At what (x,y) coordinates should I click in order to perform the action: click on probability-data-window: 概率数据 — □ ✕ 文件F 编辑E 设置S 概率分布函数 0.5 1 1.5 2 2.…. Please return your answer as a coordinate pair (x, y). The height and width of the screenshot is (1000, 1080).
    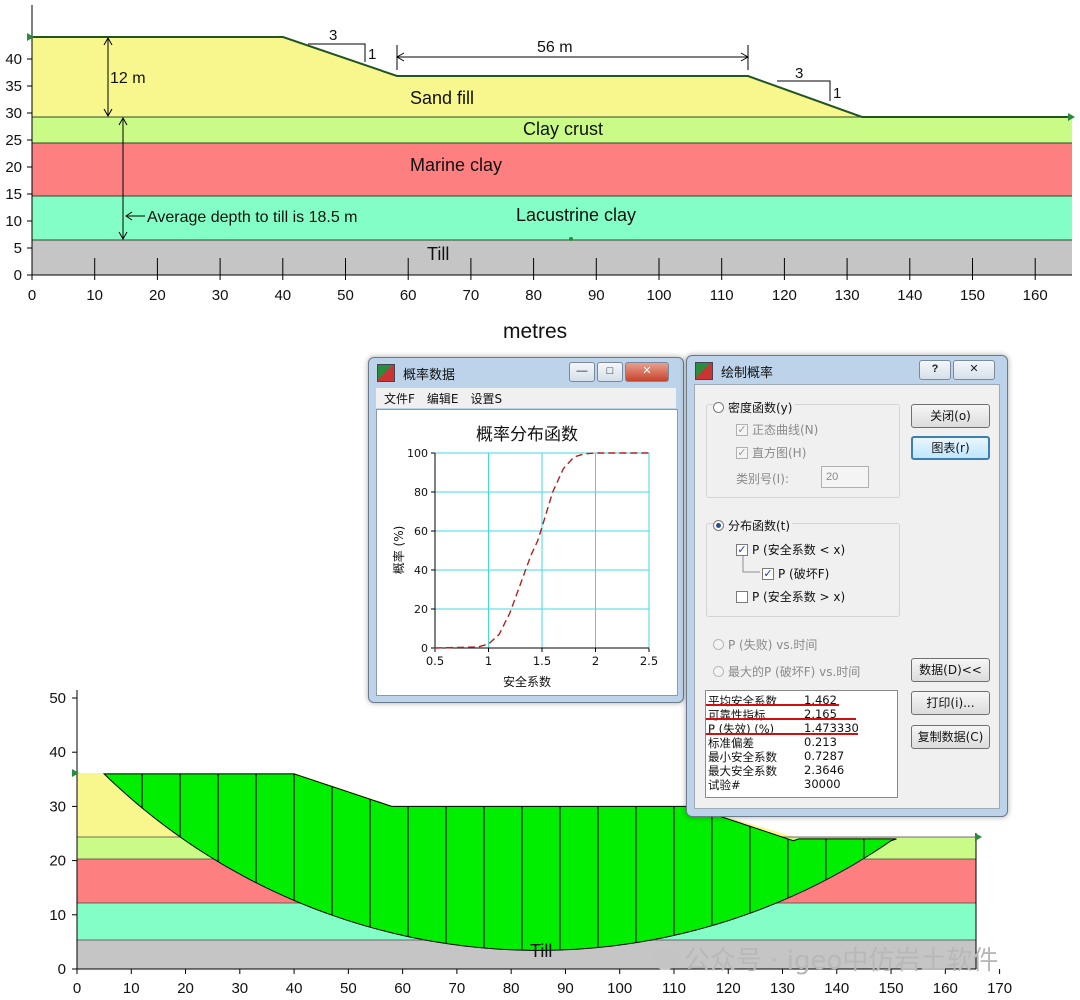
    Looking at the image, I should click on (526, 530).